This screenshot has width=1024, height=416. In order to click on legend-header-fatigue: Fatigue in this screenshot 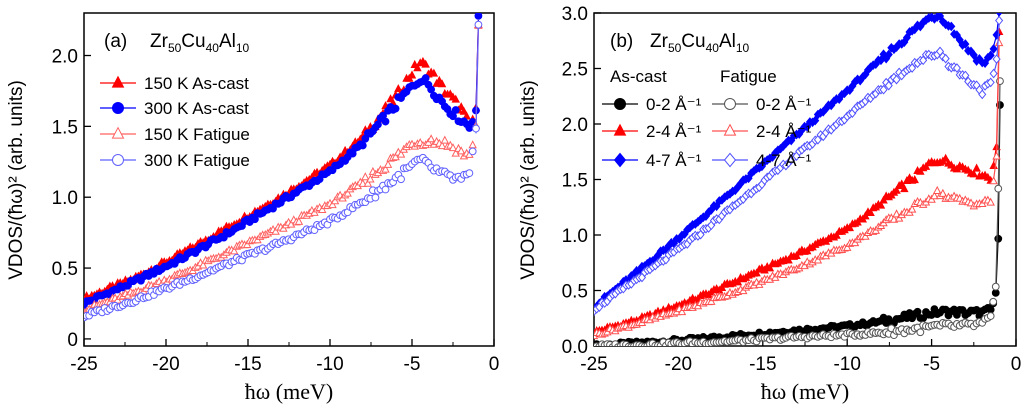, I will do `click(748, 76)`.